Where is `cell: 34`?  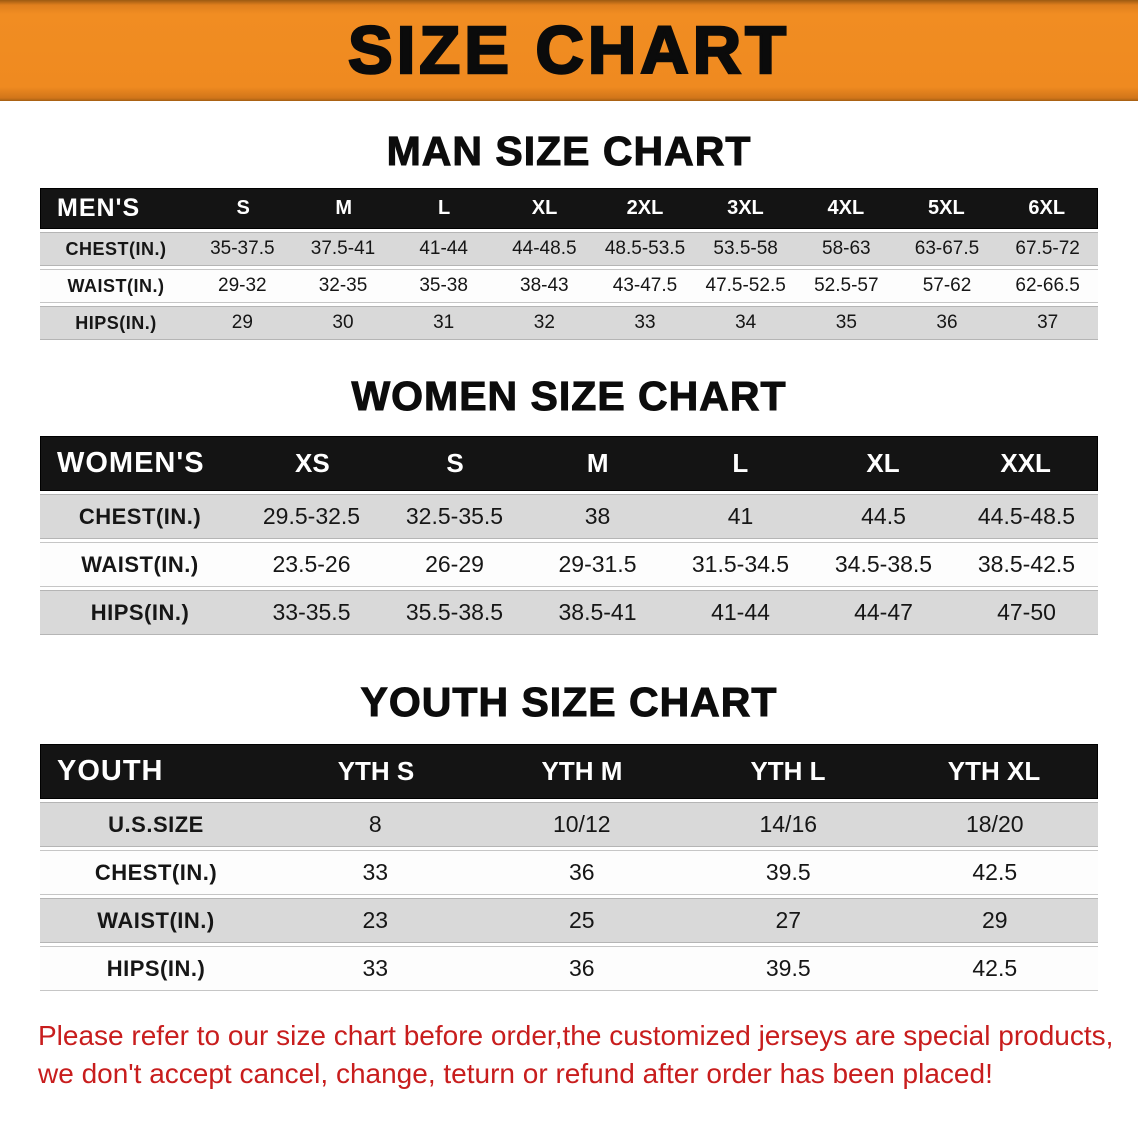
cell: 34 is located at coordinates (746, 323).